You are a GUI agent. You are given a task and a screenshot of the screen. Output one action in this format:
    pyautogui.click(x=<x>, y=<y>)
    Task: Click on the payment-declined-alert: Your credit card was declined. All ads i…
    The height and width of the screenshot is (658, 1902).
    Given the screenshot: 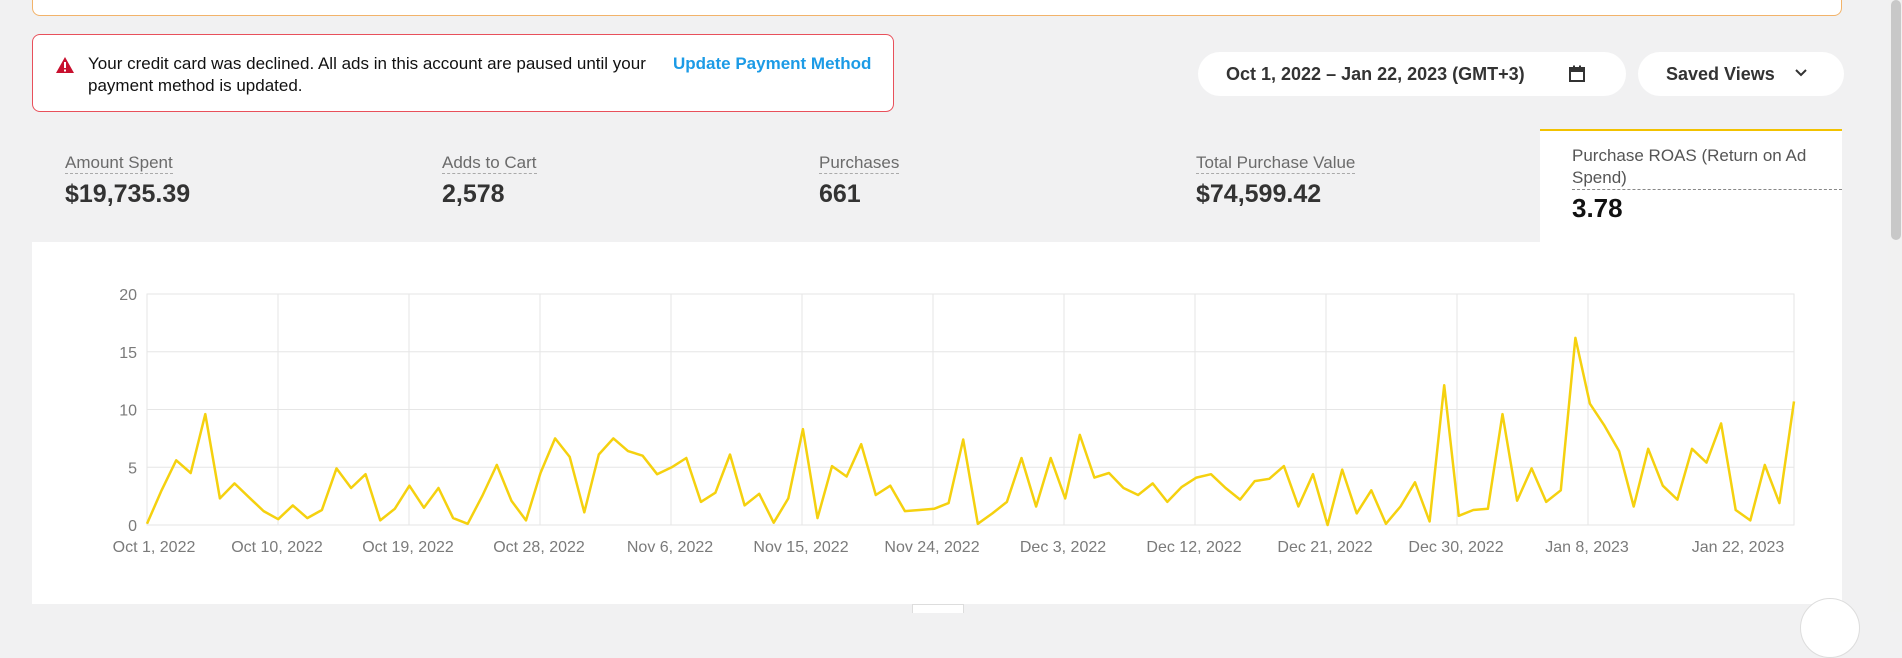 What is the action you would take?
    pyautogui.click(x=463, y=73)
    